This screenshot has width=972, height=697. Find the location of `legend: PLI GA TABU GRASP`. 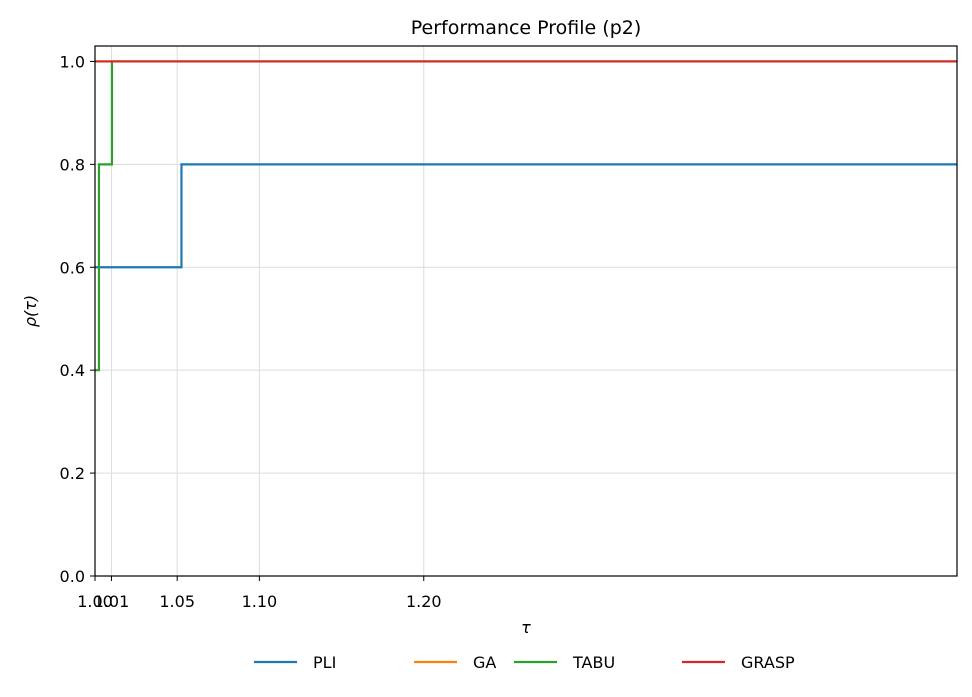

legend: PLI GA TABU GRASP is located at coordinates (524, 662).